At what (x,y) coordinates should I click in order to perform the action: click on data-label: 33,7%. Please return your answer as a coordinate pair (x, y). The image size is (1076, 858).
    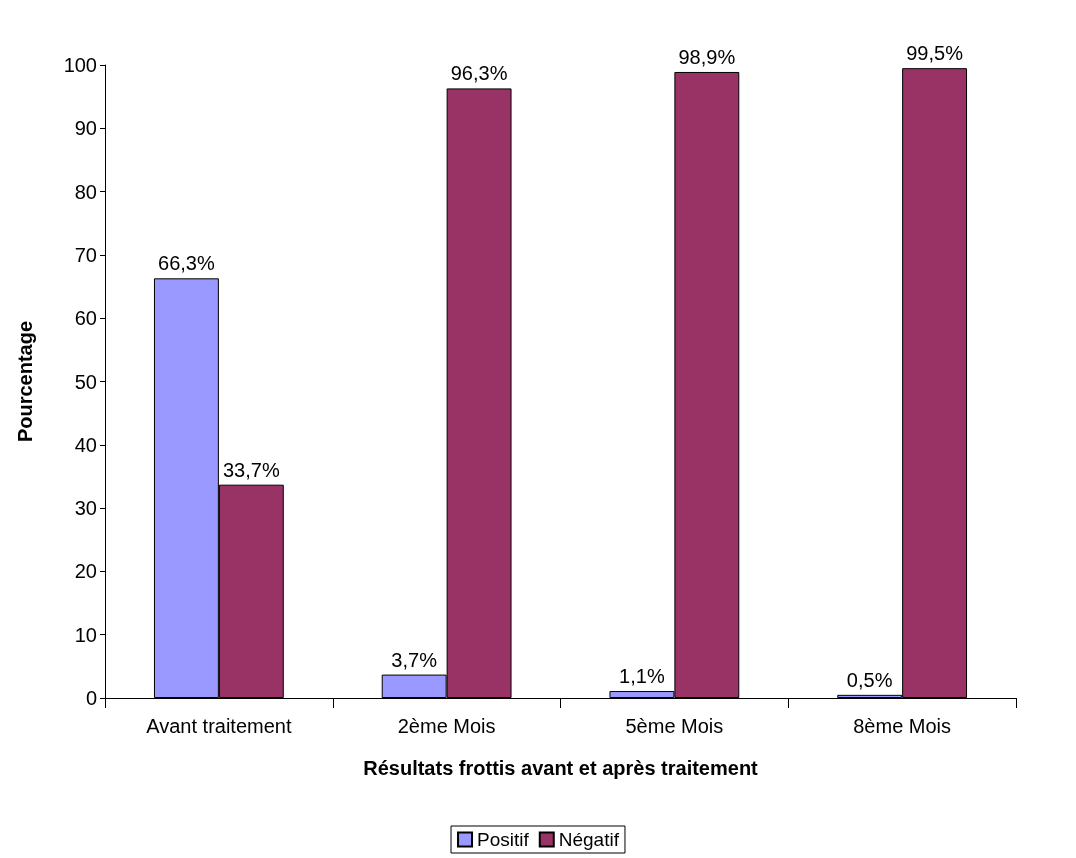
    Looking at the image, I should click on (251, 469).